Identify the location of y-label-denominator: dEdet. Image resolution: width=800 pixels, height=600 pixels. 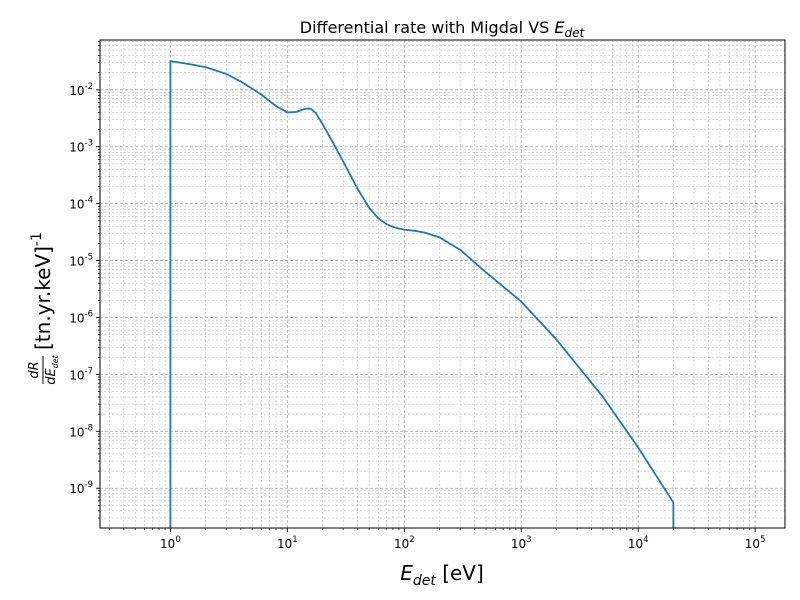
(52, 369).